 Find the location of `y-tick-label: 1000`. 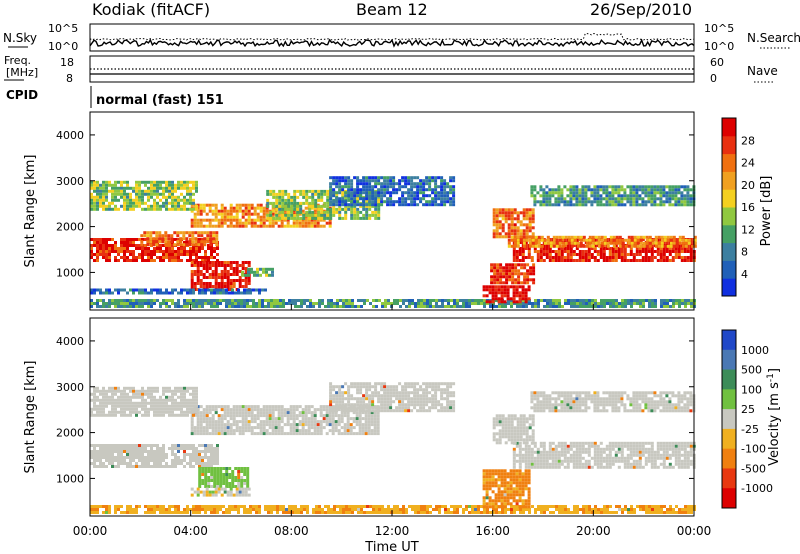

y-tick-label: 1000 is located at coordinates (70, 272).